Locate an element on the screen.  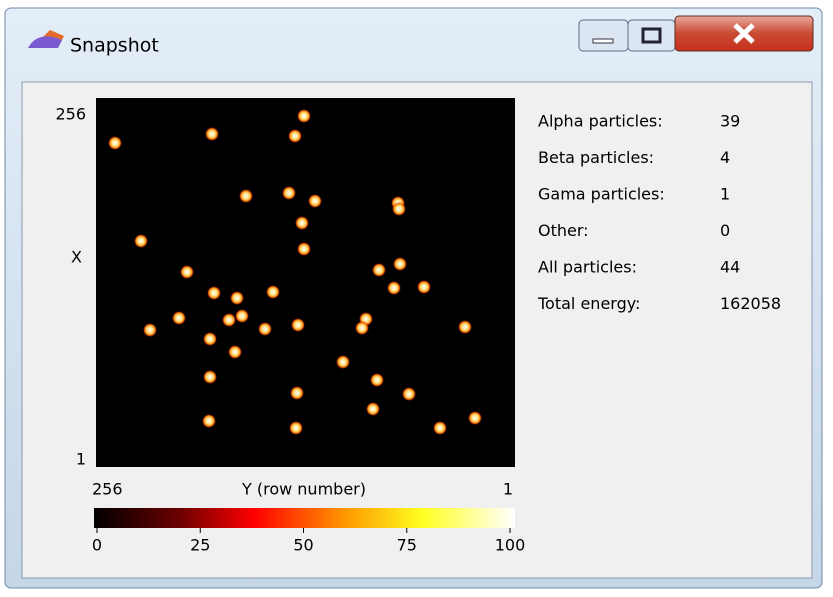
stat-value: 1 is located at coordinates (725, 194).